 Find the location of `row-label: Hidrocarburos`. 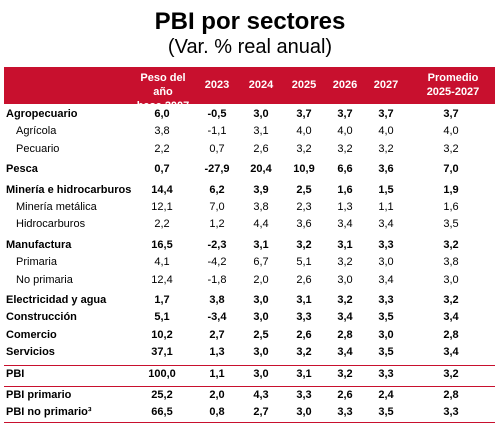

row-label: Hidrocarburos is located at coordinates (51, 224).